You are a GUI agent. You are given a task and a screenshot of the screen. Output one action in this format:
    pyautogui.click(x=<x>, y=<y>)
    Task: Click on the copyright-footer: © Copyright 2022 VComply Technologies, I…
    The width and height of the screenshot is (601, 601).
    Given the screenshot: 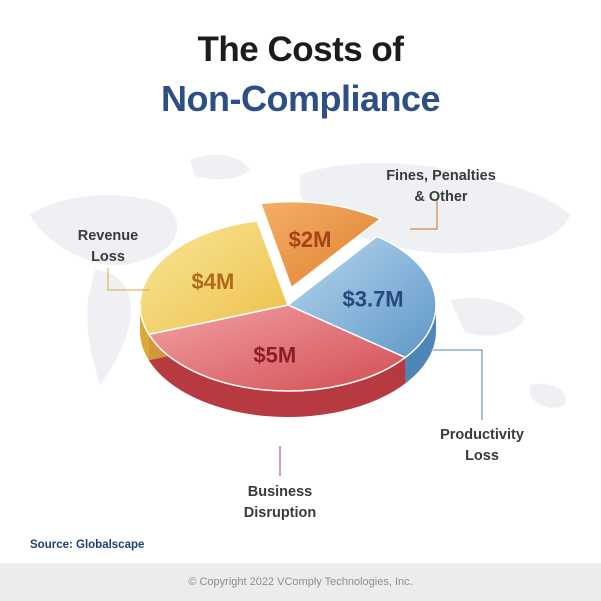 What is the action you would take?
    pyautogui.click(x=300, y=582)
    